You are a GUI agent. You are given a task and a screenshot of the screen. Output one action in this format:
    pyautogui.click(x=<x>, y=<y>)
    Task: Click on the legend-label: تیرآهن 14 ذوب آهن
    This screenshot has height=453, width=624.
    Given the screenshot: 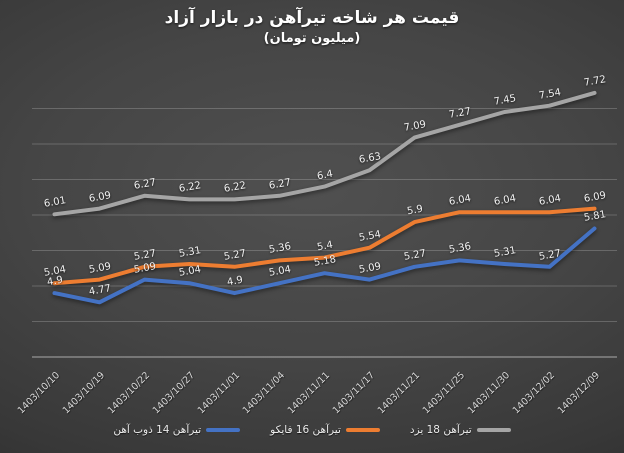 What is the action you would take?
    pyautogui.click(x=157, y=430)
    